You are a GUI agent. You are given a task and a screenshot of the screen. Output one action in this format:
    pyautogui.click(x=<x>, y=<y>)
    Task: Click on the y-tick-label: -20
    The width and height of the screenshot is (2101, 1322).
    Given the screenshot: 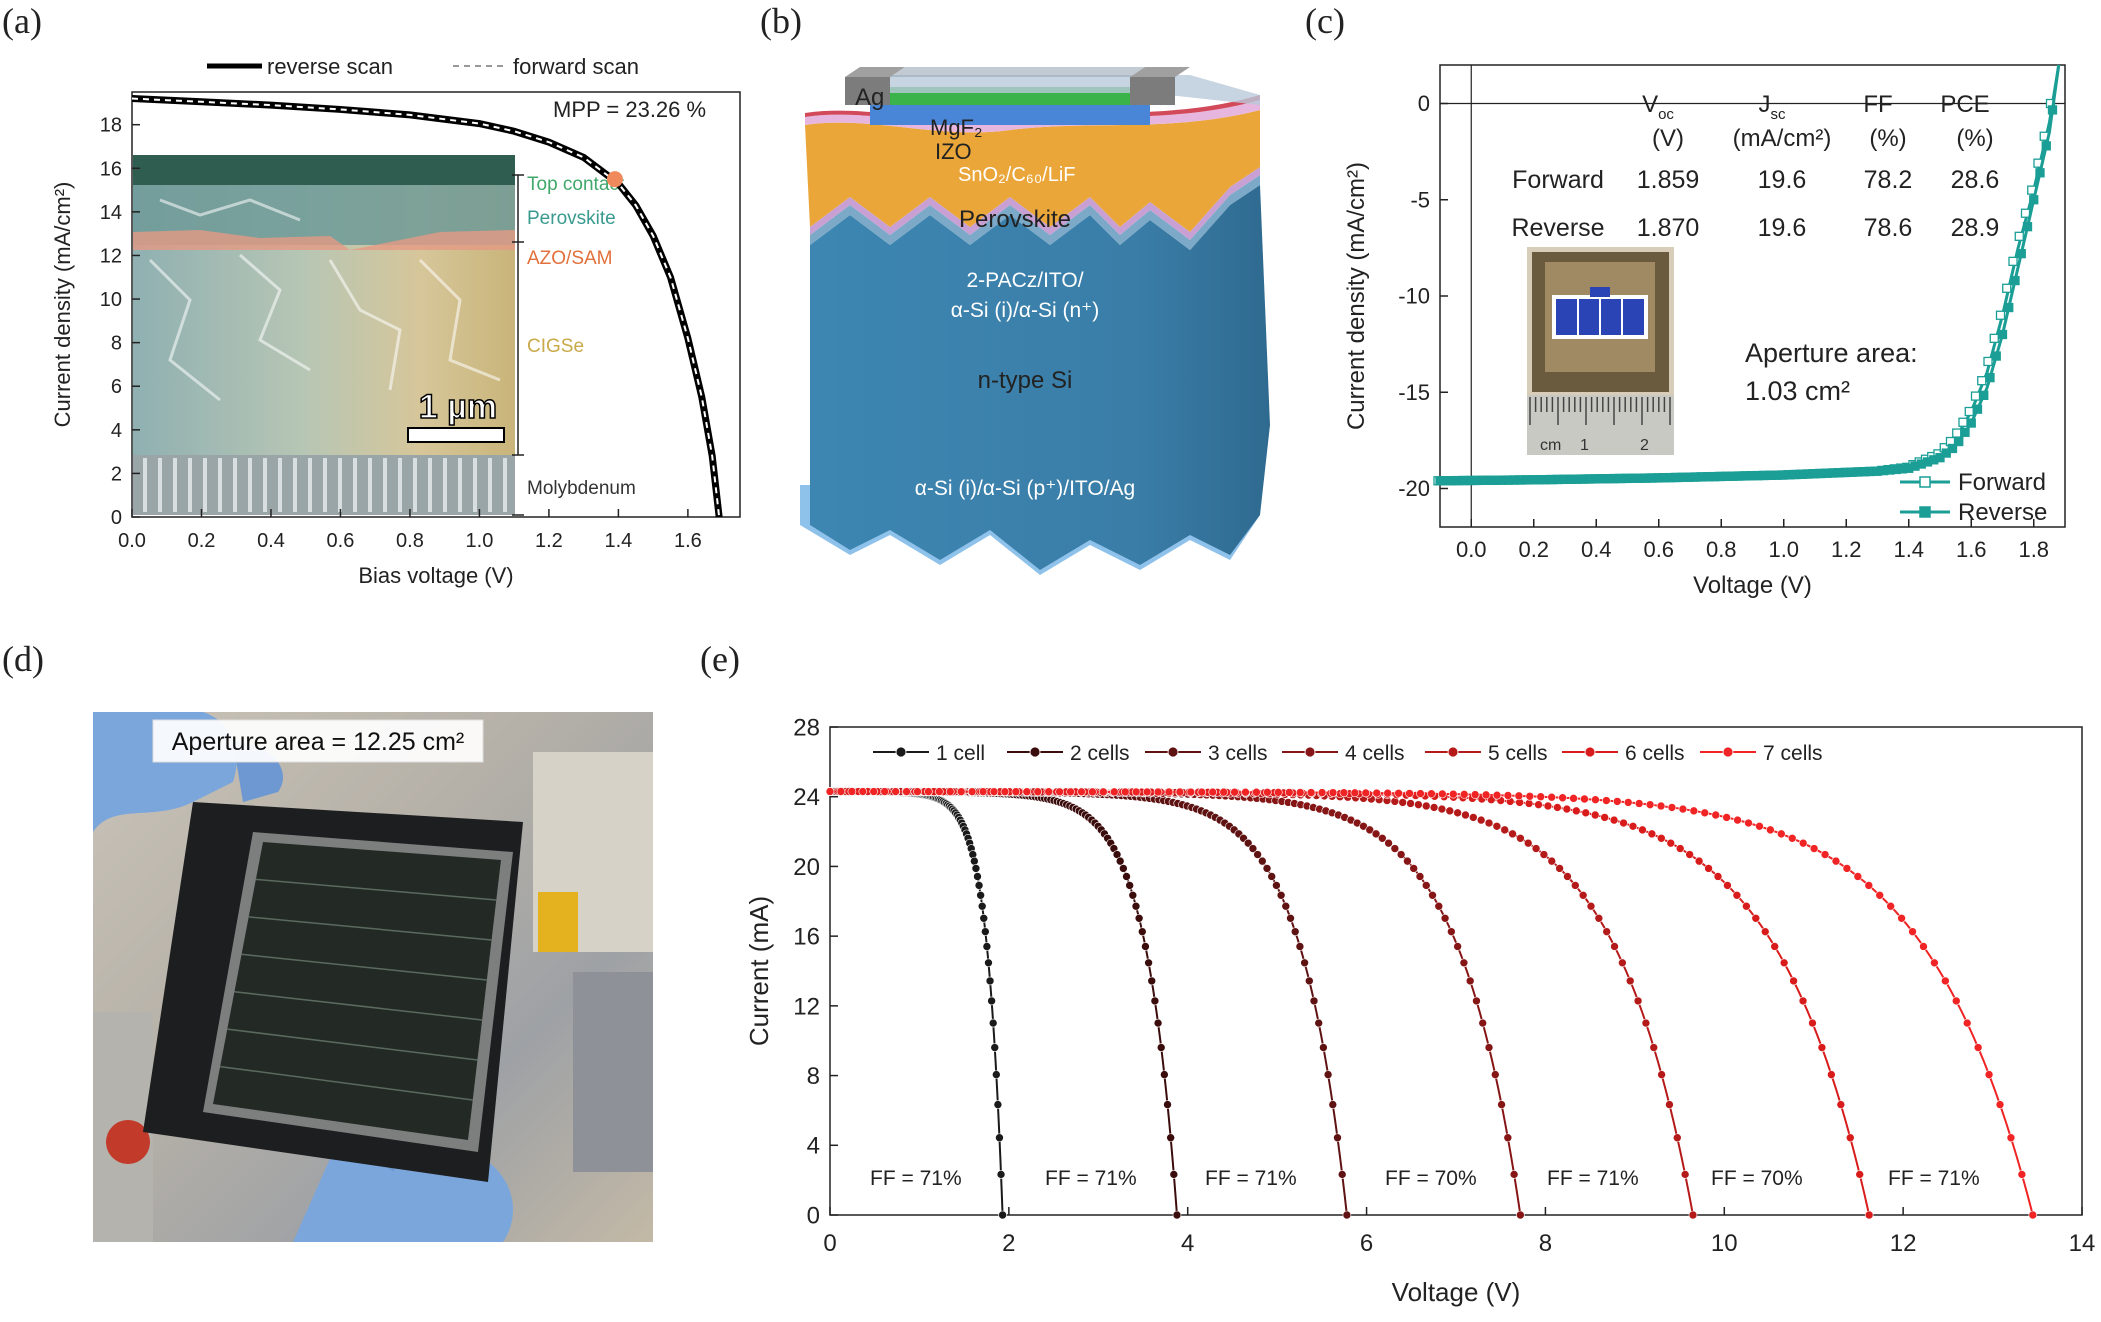 What is the action you would take?
    pyautogui.click(x=1414, y=488)
    